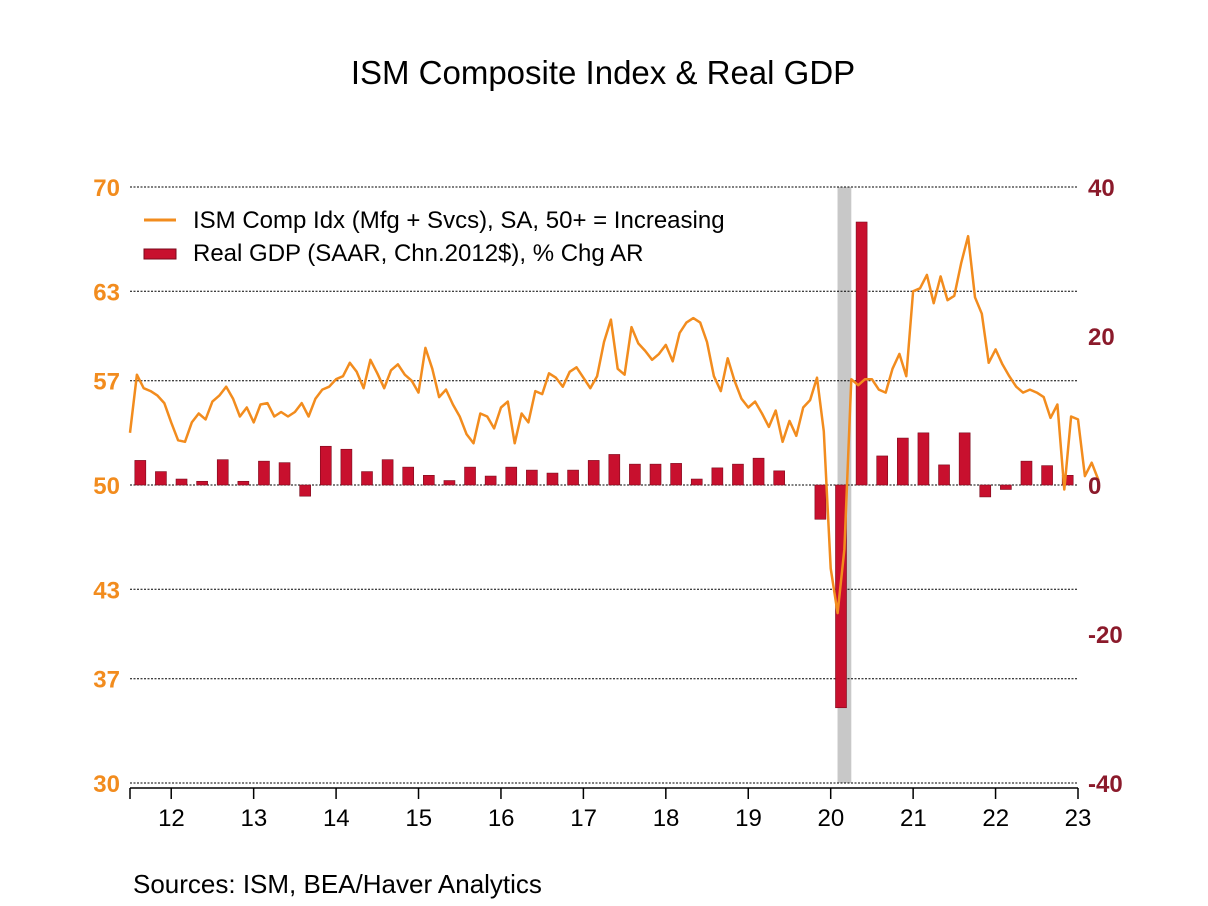  What do you see at coordinates (995, 818) in the screenshot?
I see `x-tick-label: 22` at bounding box center [995, 818].